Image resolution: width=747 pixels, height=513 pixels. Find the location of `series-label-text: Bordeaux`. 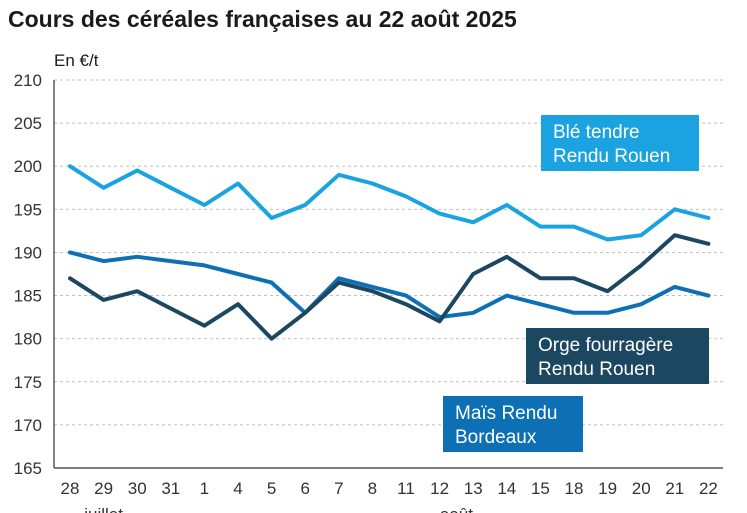

series-label-text: Bordeaux is located at coordinates (496, 437).